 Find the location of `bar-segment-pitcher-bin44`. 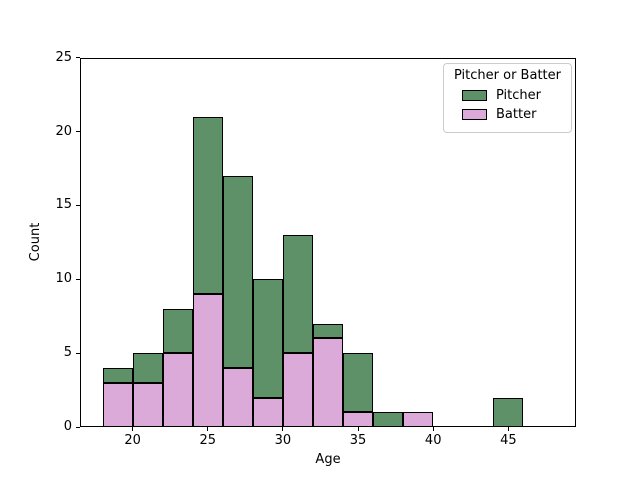

bar-segment-pitcher-bin44 is located at coordinates (508, 412).